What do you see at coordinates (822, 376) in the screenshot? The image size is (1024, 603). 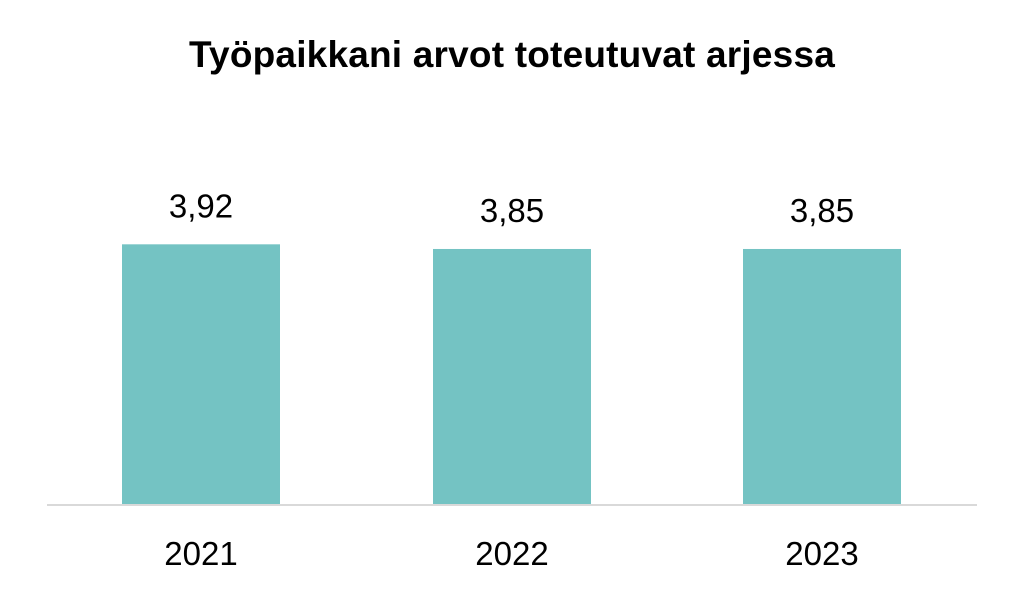 I see `bar-2023` at bounding box center [822, 376].